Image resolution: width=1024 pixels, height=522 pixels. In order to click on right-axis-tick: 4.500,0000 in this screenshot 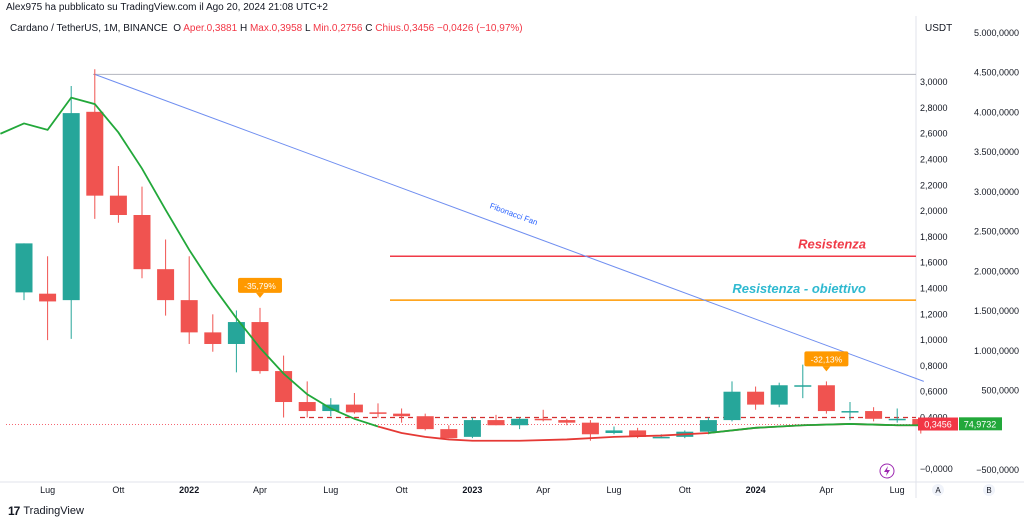, I will do `click(996, 73)`.